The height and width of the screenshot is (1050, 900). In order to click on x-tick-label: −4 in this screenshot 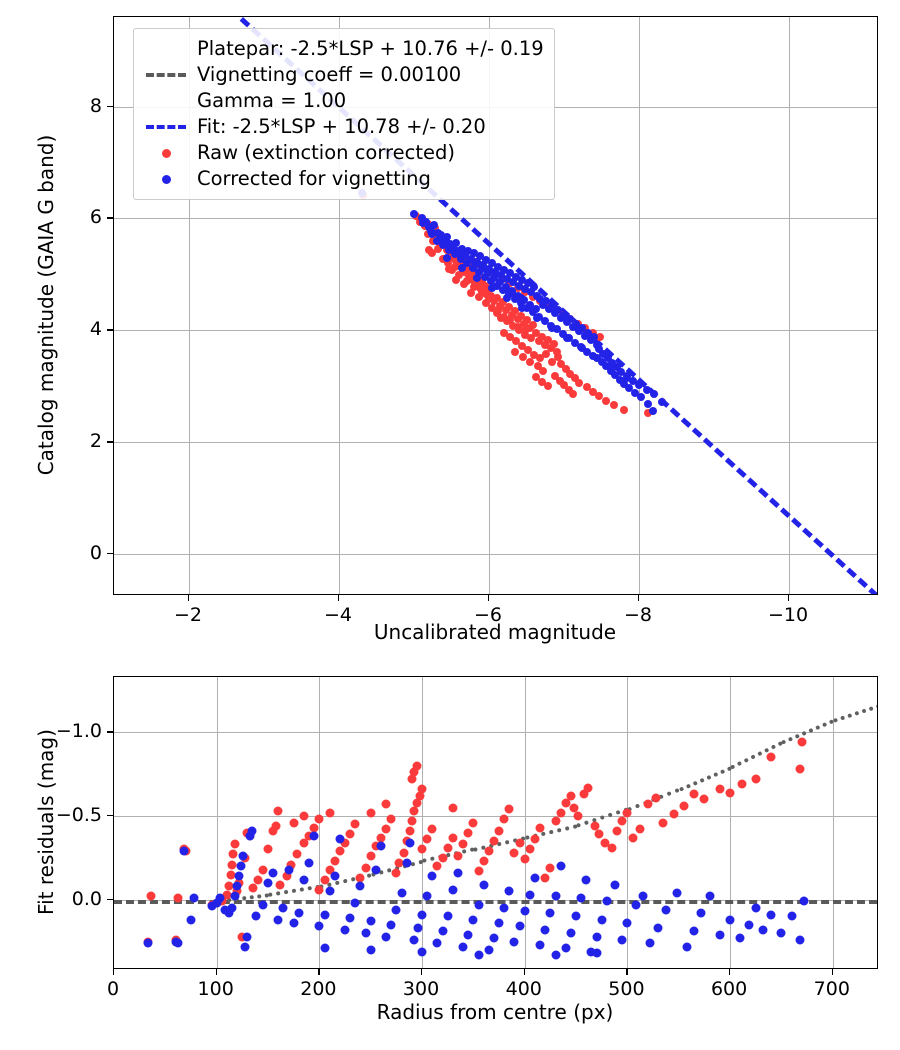, I will do `click(338, 615)`.